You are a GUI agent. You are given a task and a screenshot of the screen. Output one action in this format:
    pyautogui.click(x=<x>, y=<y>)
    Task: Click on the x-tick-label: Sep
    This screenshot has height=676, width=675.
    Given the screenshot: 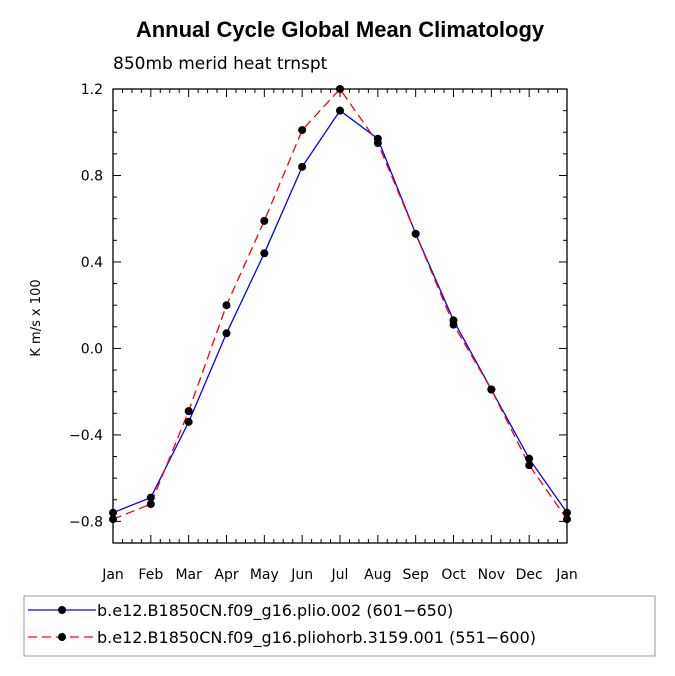 What is the action you would take?
    pyautogui.click(x=415, y=575)
    